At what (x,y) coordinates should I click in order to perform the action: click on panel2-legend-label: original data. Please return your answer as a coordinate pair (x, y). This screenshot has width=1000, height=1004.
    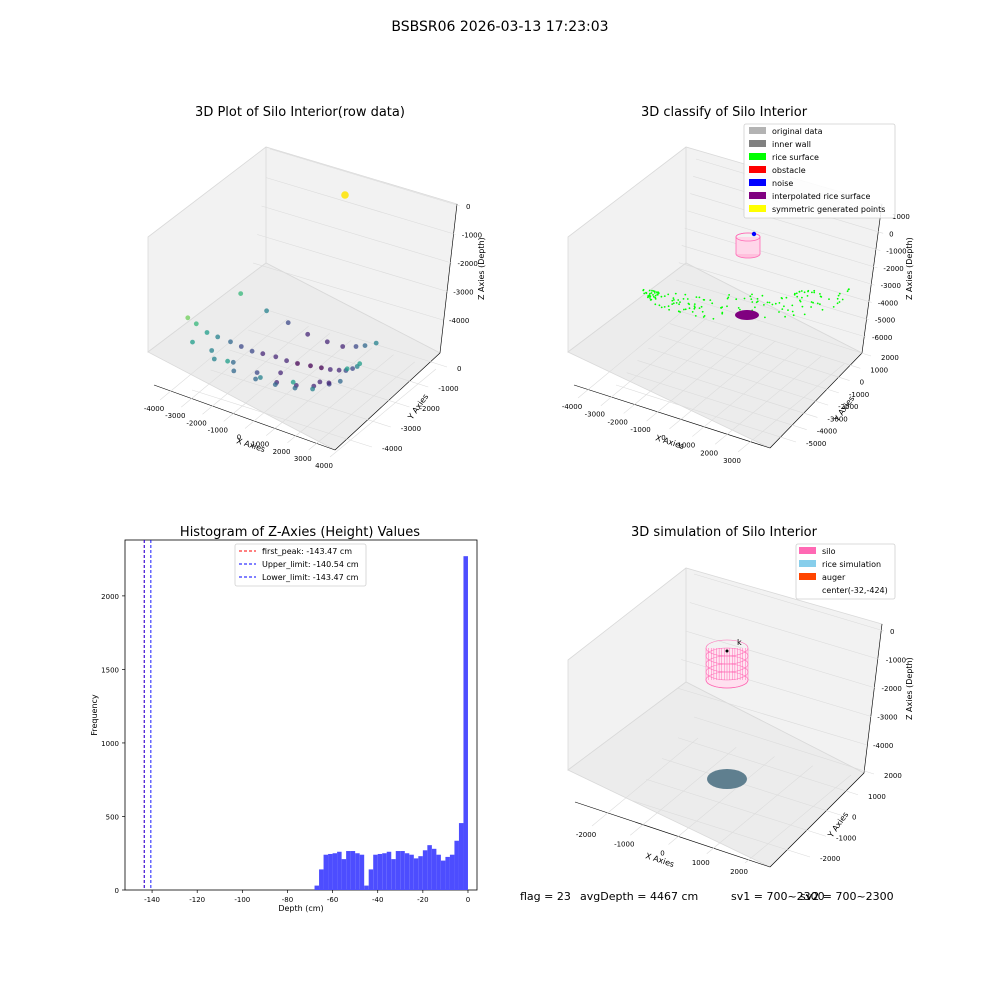
    Looking at the image, I should click on (797, 131).